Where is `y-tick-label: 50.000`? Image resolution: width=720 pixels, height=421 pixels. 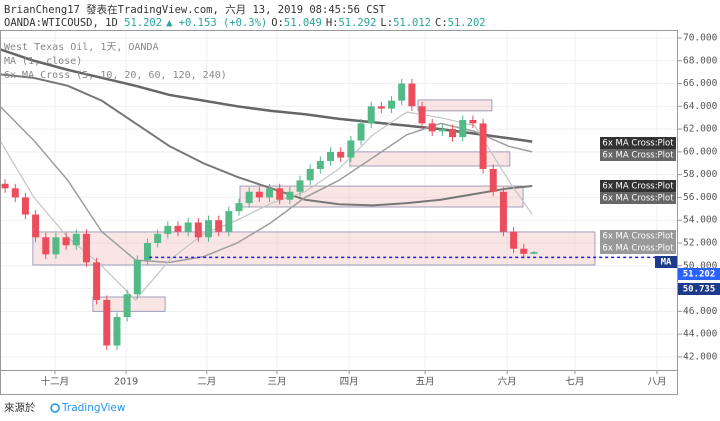 y-tick-label: 50.000 is located at coordinates (700, 265).